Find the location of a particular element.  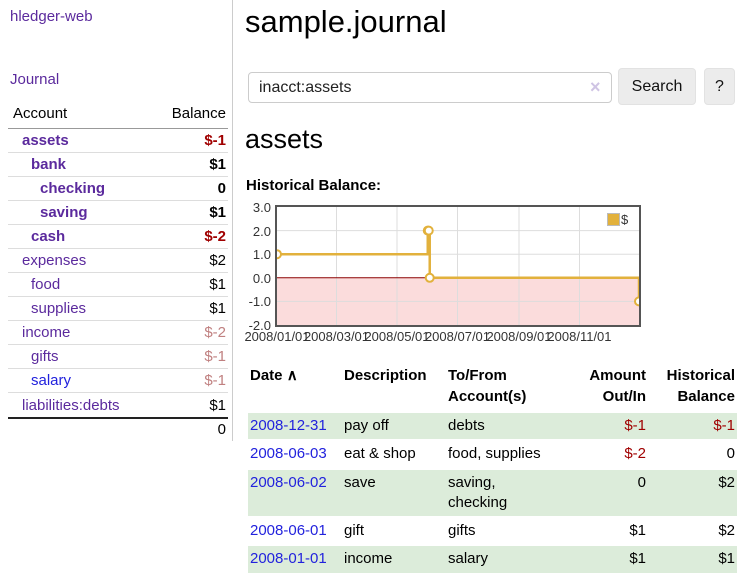

y-axis-labels: 3.0 2.0 1.0 0.0 -1.0 -2.0 is located at coordinates (257, 266).